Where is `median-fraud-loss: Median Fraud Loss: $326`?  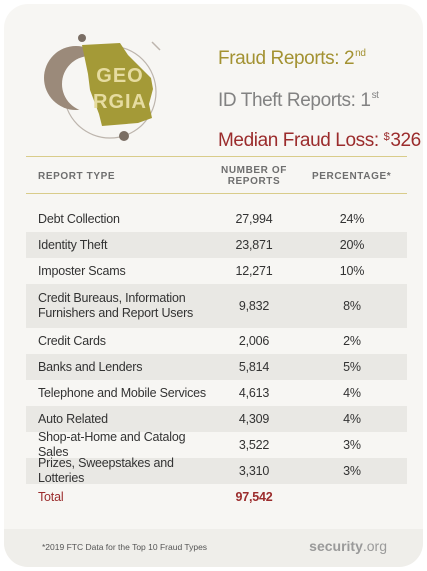 median-fraud-loss: Median Fraud Loss: $326 is located at coordinates (319, 139).